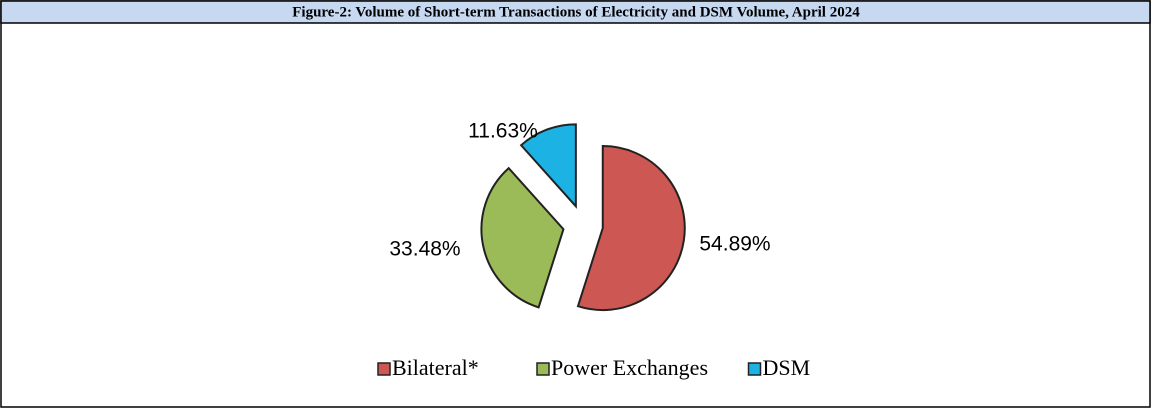 This screenshot has width=1152, height=409. Describe the element at coordinates (734, 244) in the screenshot. I see `data-label: 54.89%` at that location.